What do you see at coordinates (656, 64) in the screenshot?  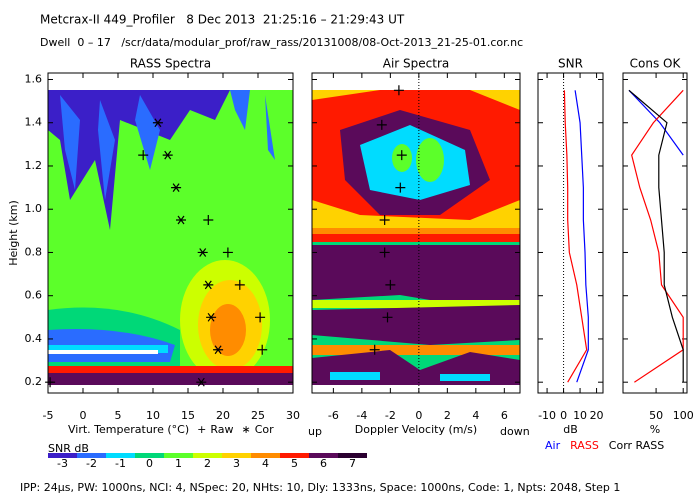 I see `panel-title: Cons OK` at bounding box center [656, 64].